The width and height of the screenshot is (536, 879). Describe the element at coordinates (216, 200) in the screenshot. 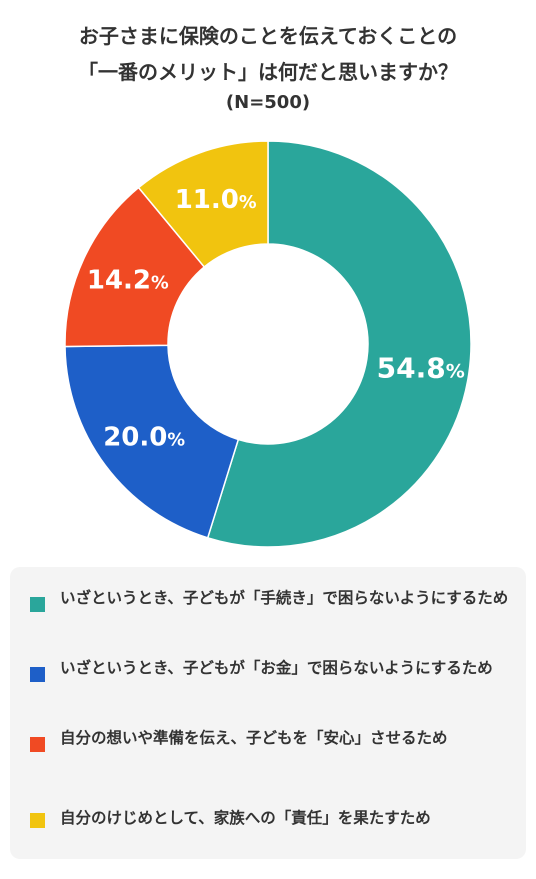

I see `slice-value-label-4: 11.0%` at that location.